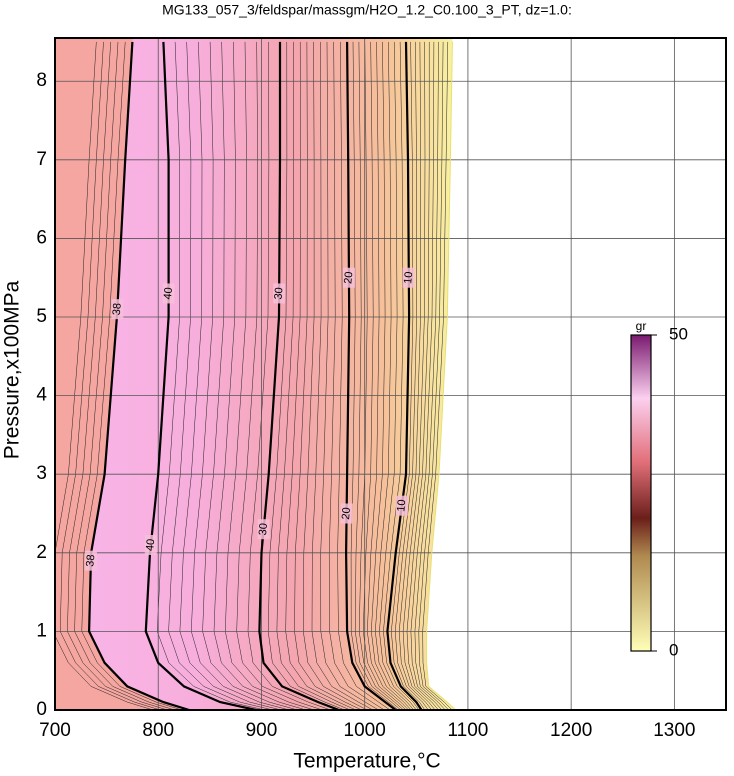 This screenshot has height=776, width=734. Describe the element at coordinates (41, 395) in the screenshot. I see `y-tick-label: 4` at that location.